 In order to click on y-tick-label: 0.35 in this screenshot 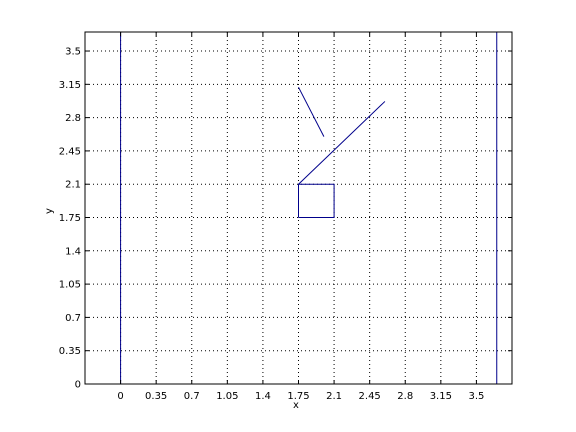, I will do `click(70, 351)`.